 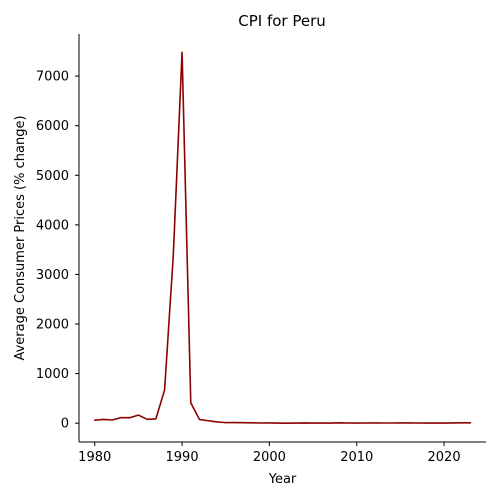 I want to click on y-tick-label: 4000, so click(x=52, y=225).